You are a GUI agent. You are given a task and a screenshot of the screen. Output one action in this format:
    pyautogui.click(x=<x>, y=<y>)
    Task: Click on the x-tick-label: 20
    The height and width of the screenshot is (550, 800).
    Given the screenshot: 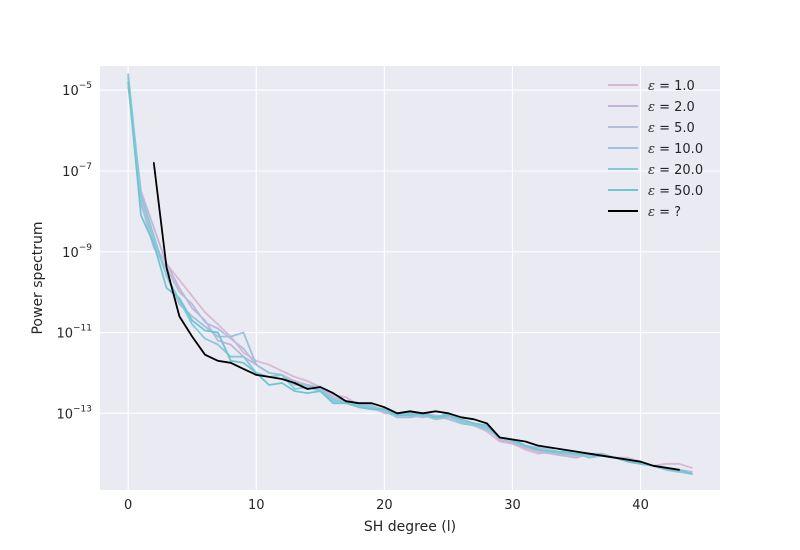 What is the action you would take?
    pyautogui.click(x=384, y=505)
    